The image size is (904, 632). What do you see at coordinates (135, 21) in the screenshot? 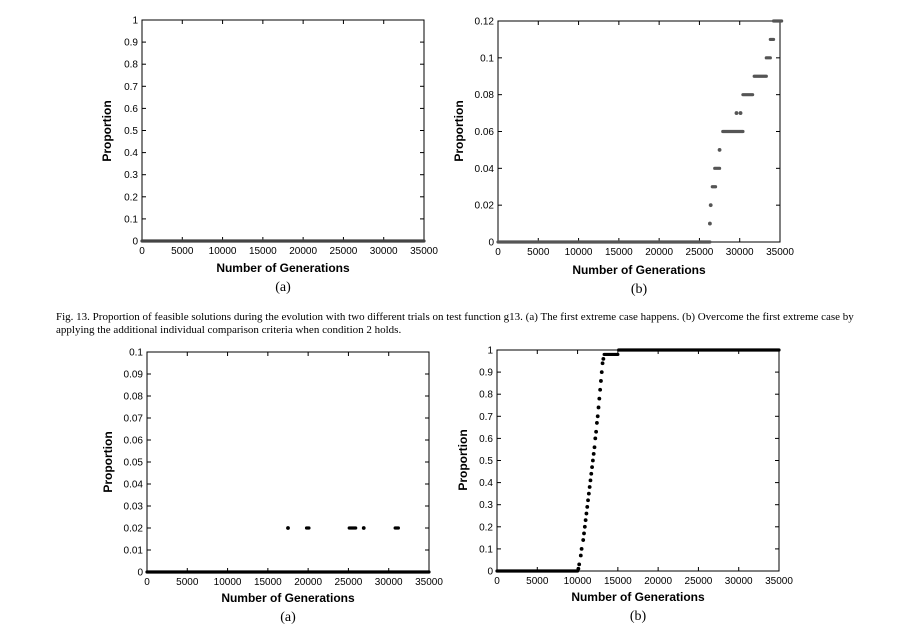
I see `y-tick-label: 1` at bounding box center [135, 21].